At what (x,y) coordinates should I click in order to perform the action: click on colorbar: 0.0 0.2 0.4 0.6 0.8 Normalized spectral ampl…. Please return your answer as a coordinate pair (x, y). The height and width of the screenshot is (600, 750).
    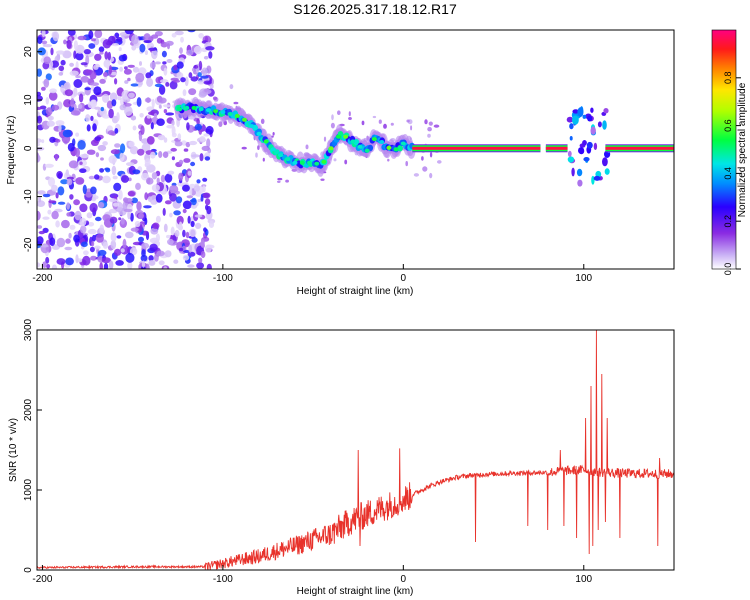
    Looking at the image, I should click on (729, 152).